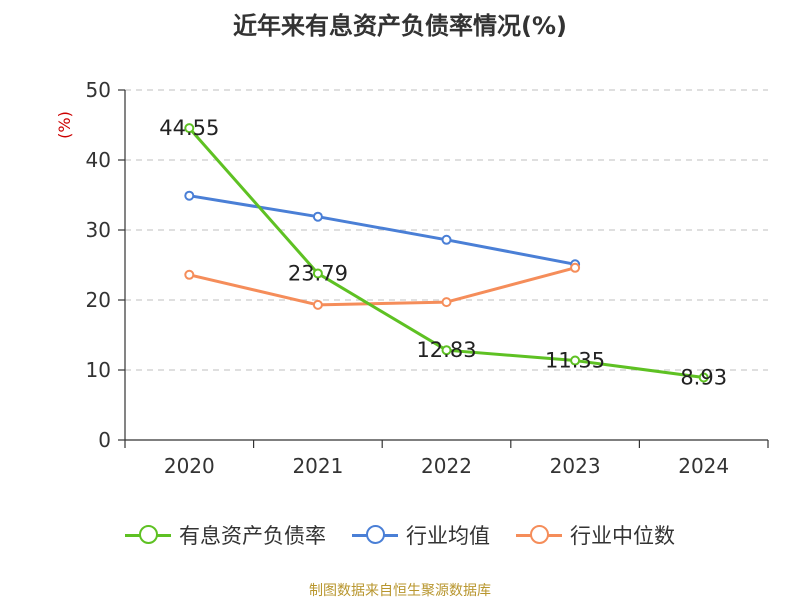 This screenshot has height=600, width=800. Describe the element at coordinates (189, 466) in the screenshot. I see `x-tick-label: 2020` at that location.